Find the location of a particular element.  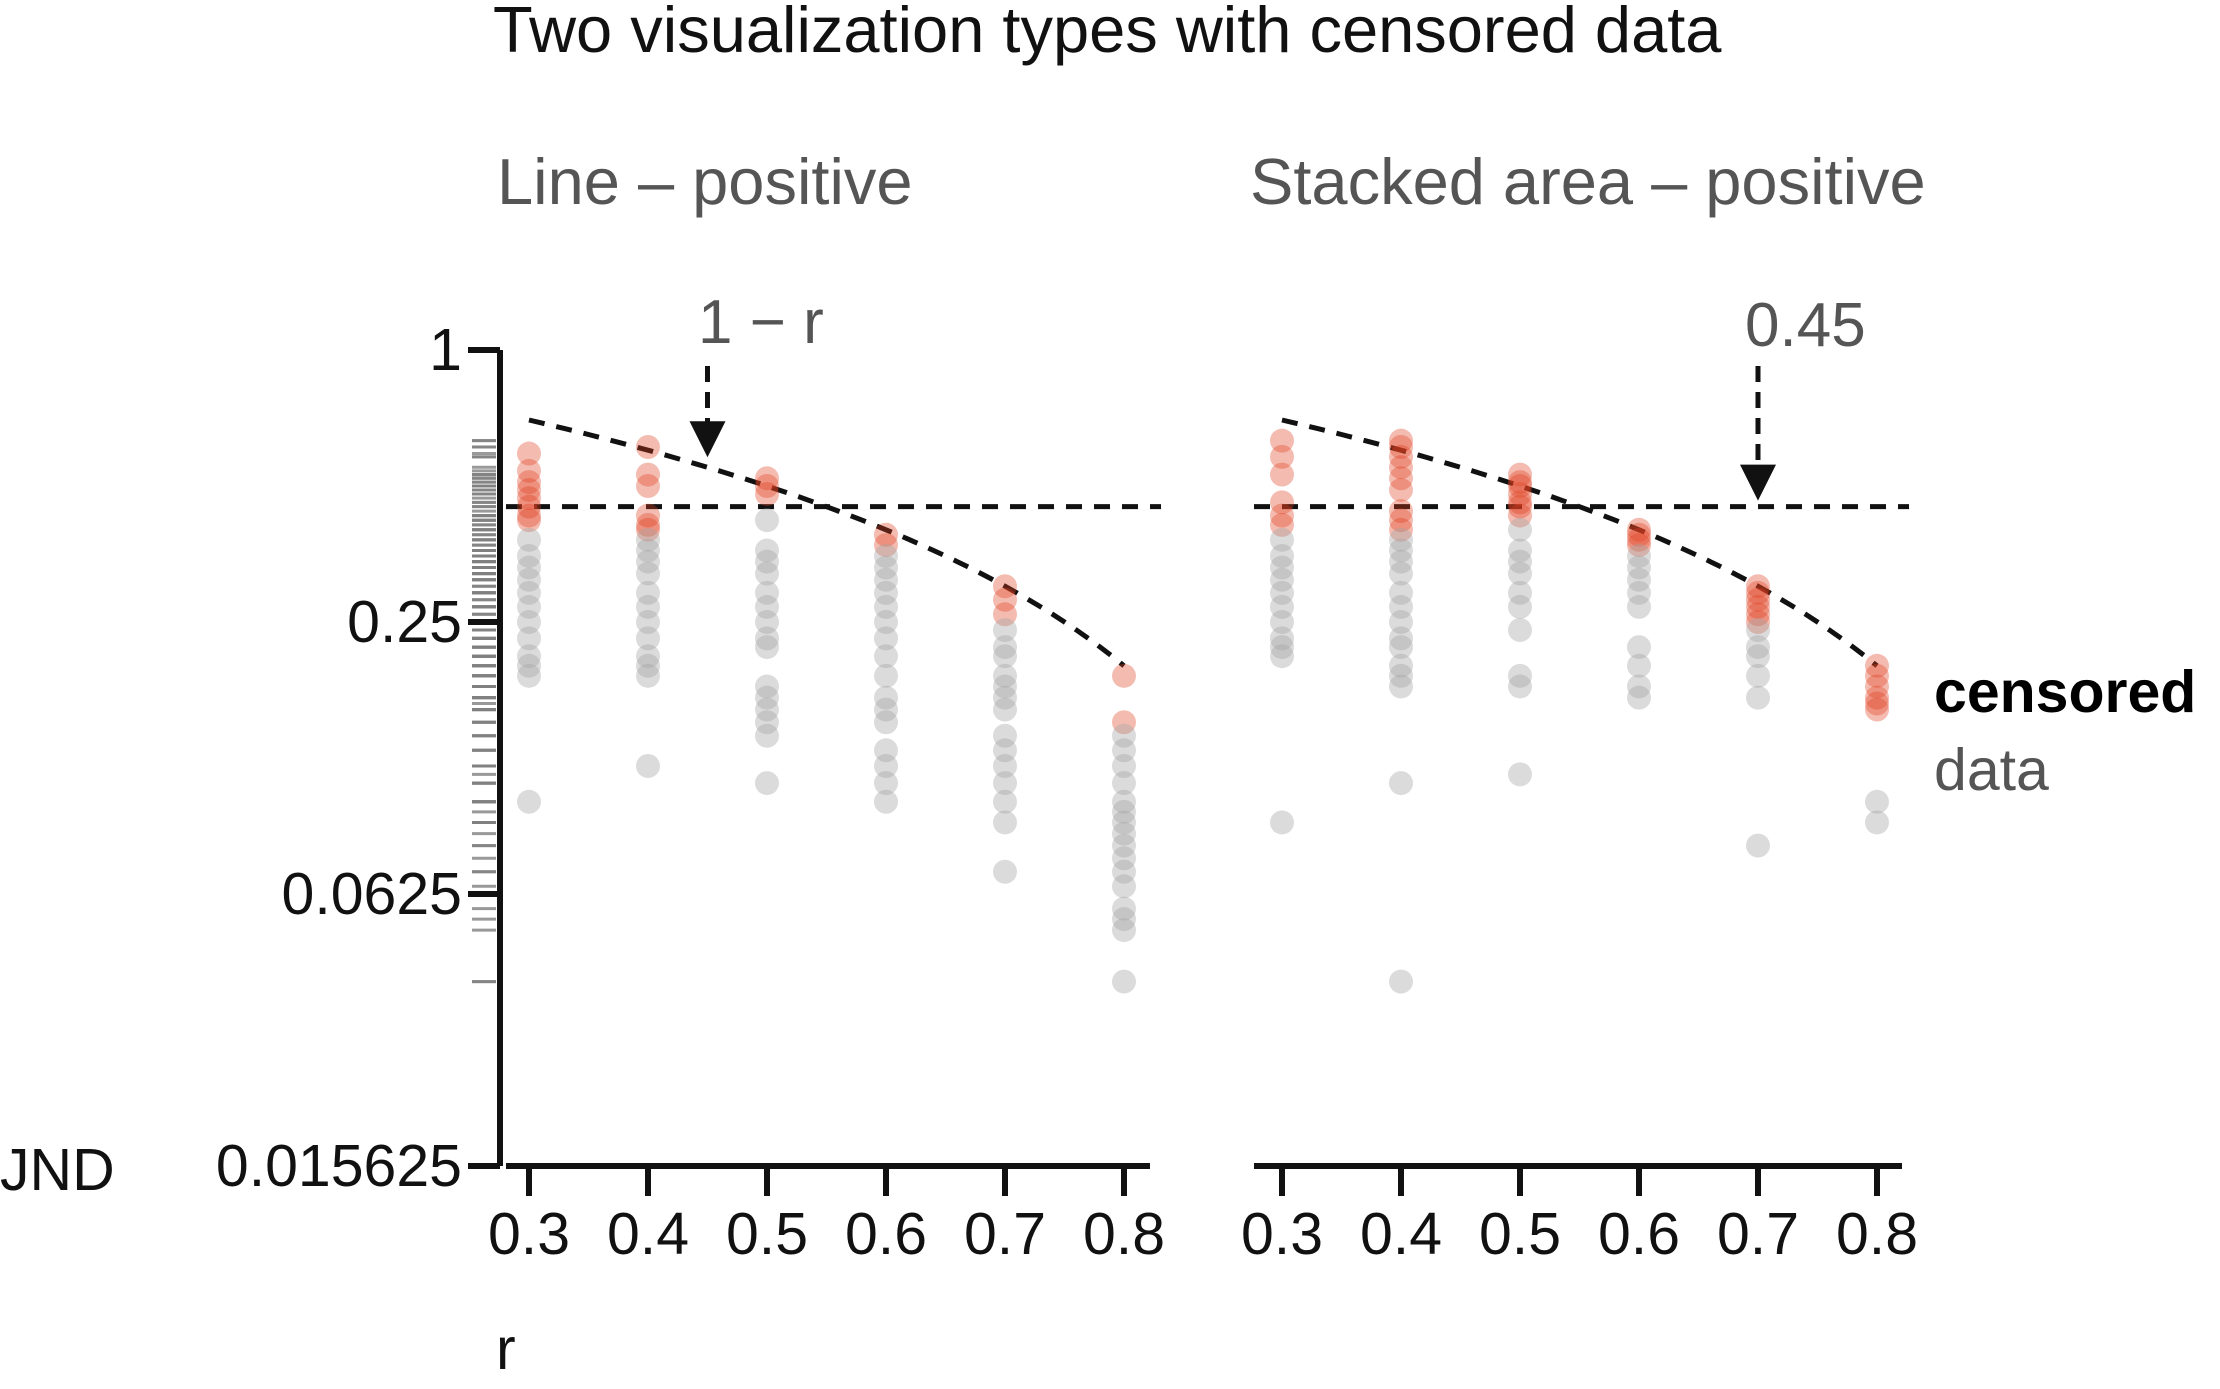

y-axis-label: JND is located at coordinates (57, 1170).